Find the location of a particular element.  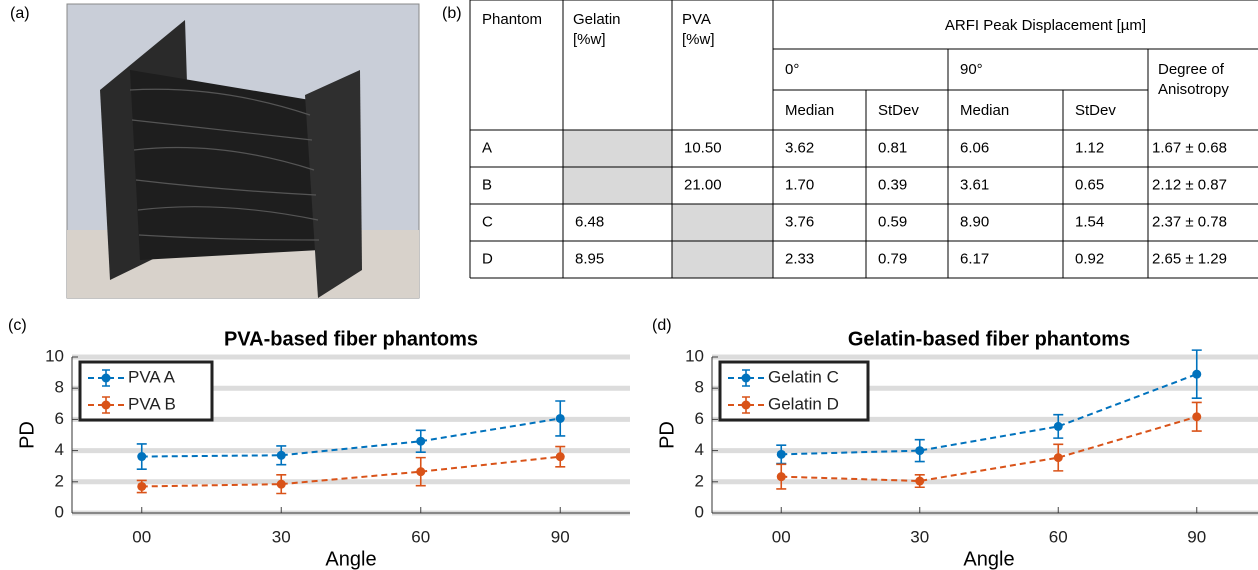

table-text: 0° is located at coordinates (792, 69).